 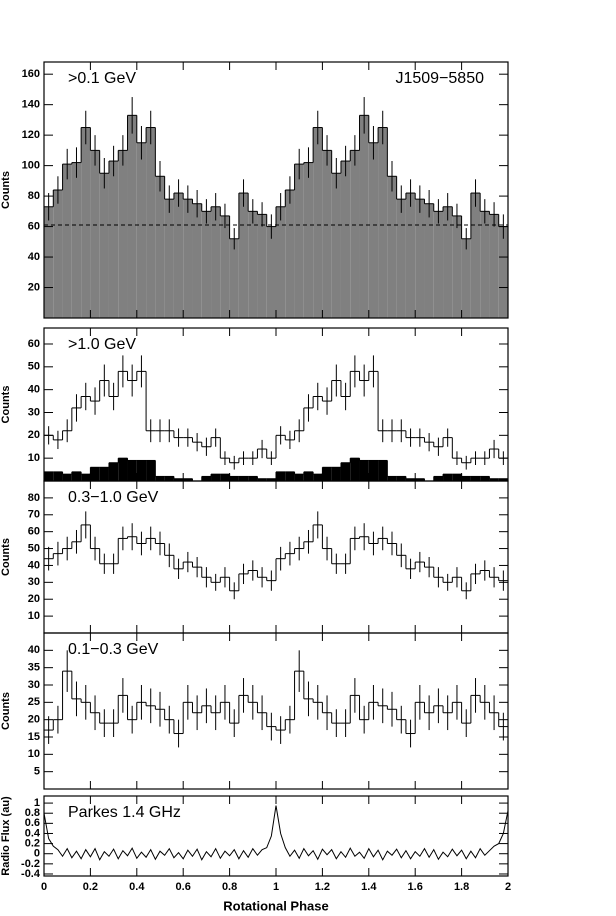 What do you see at coordinates (276, 887) in the screenshot?
I see `x-tick-label: 1` at bounding box center [276, 887].